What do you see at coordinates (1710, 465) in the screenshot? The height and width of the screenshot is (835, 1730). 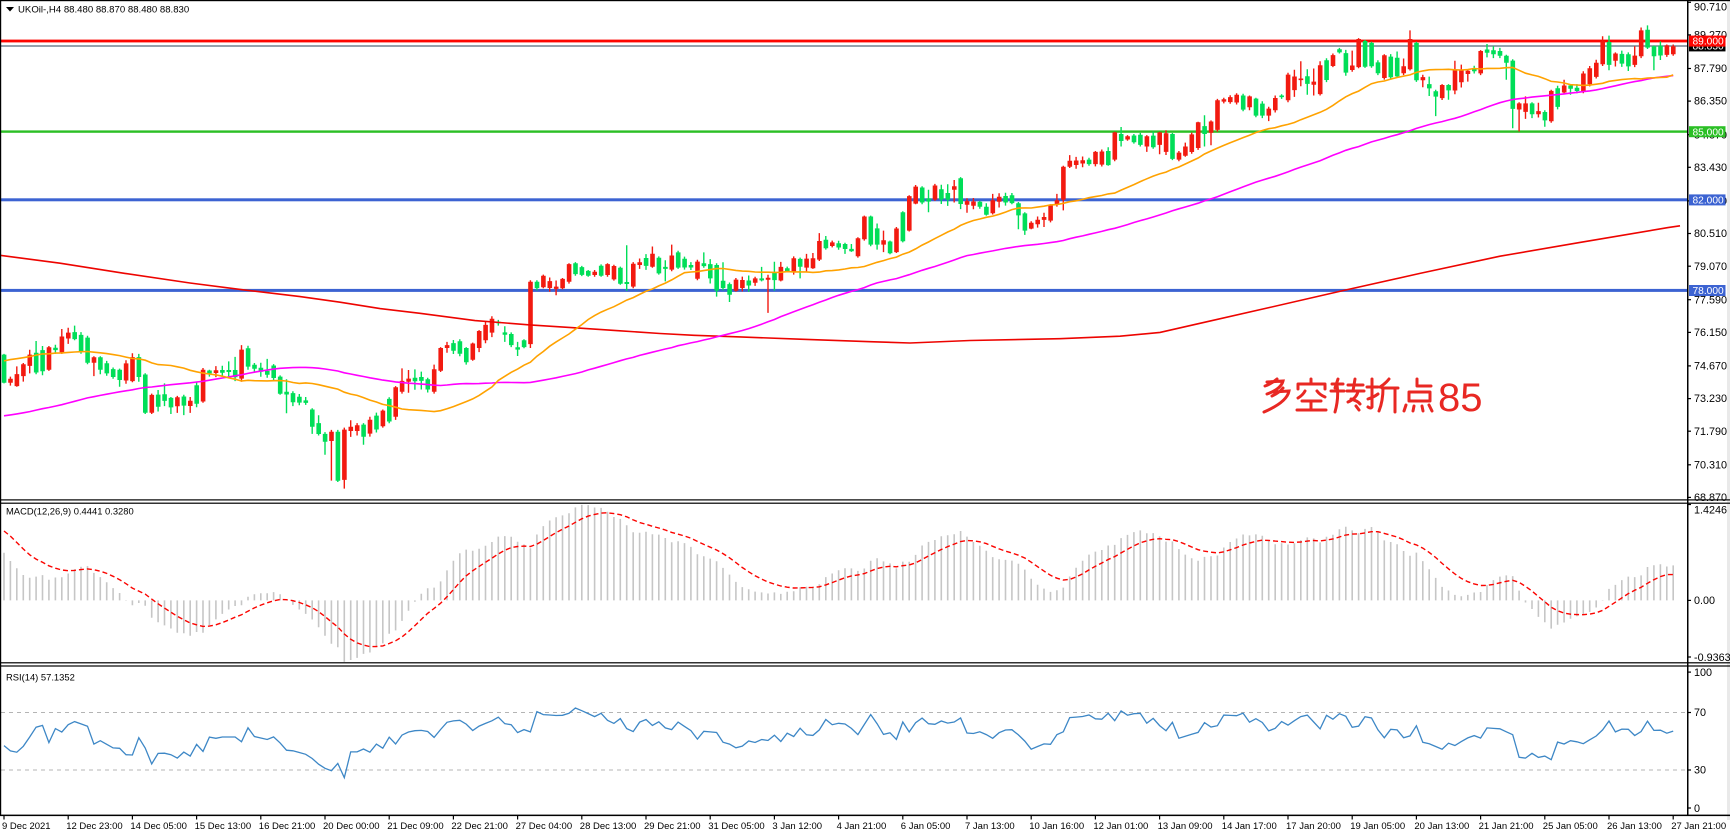 I see `svg-text: 70.310` at bounding box center [1710, 465].